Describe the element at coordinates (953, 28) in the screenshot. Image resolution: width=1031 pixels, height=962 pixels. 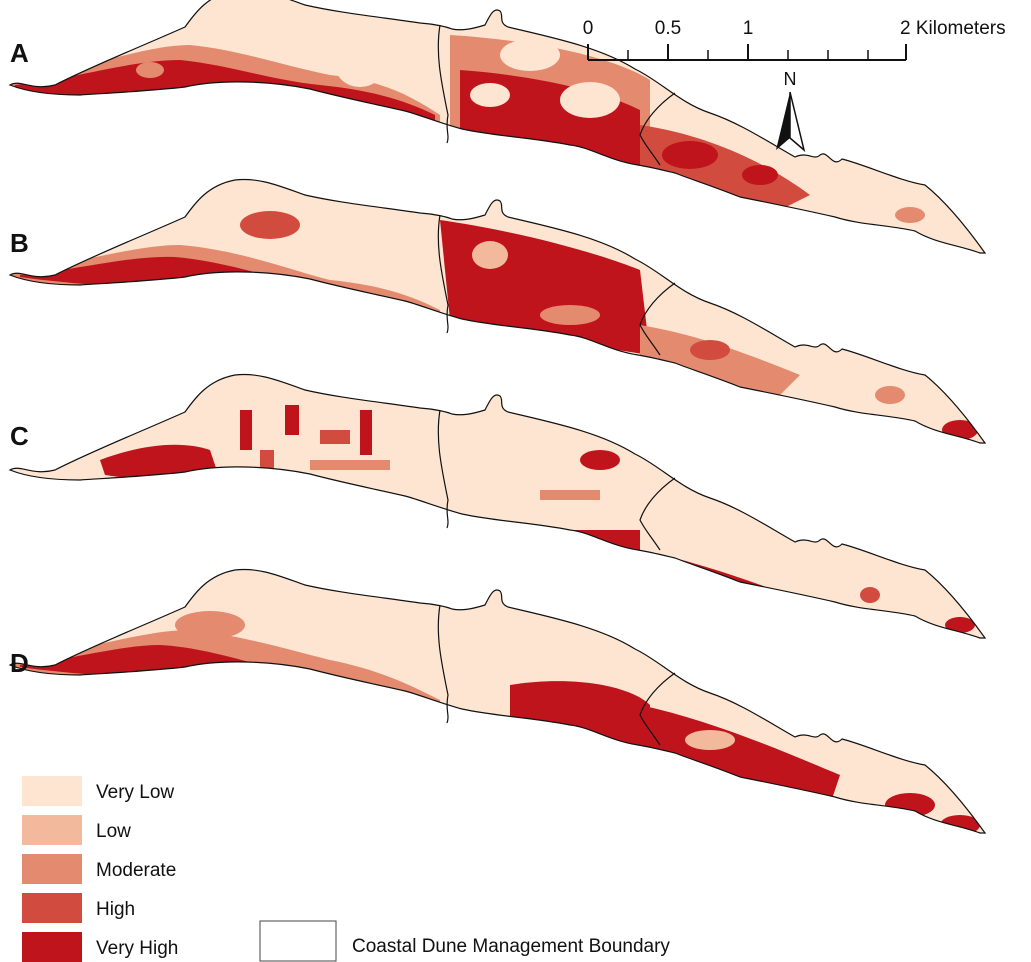
I see `scale-tick-2: 2 Kilometers` at that location.